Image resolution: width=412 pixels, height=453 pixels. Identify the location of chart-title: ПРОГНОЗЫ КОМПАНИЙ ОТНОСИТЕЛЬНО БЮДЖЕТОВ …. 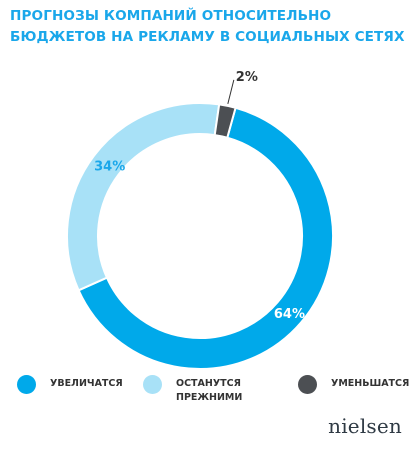
(207, 26).